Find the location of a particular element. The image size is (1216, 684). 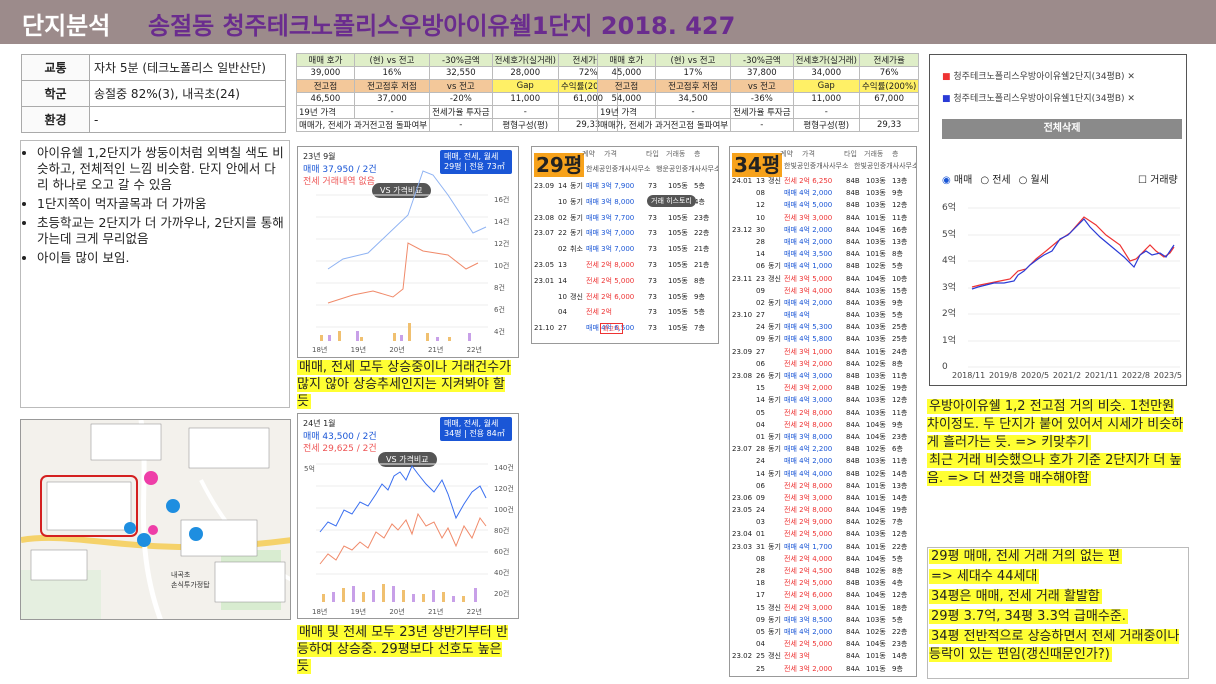

chart-date: 23년 9월 is located at coordinates (319, 156).